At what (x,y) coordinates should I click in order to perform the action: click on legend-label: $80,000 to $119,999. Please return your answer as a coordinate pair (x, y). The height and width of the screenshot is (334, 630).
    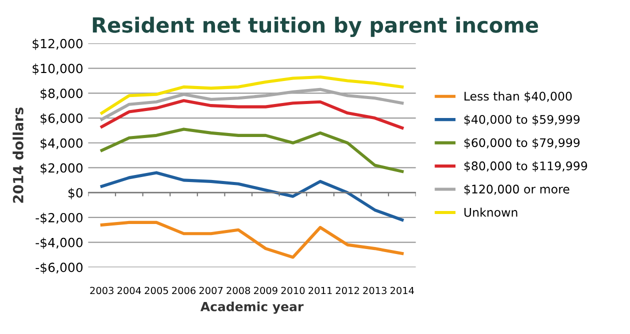
    Looking at the image, I should click on (526, 166).